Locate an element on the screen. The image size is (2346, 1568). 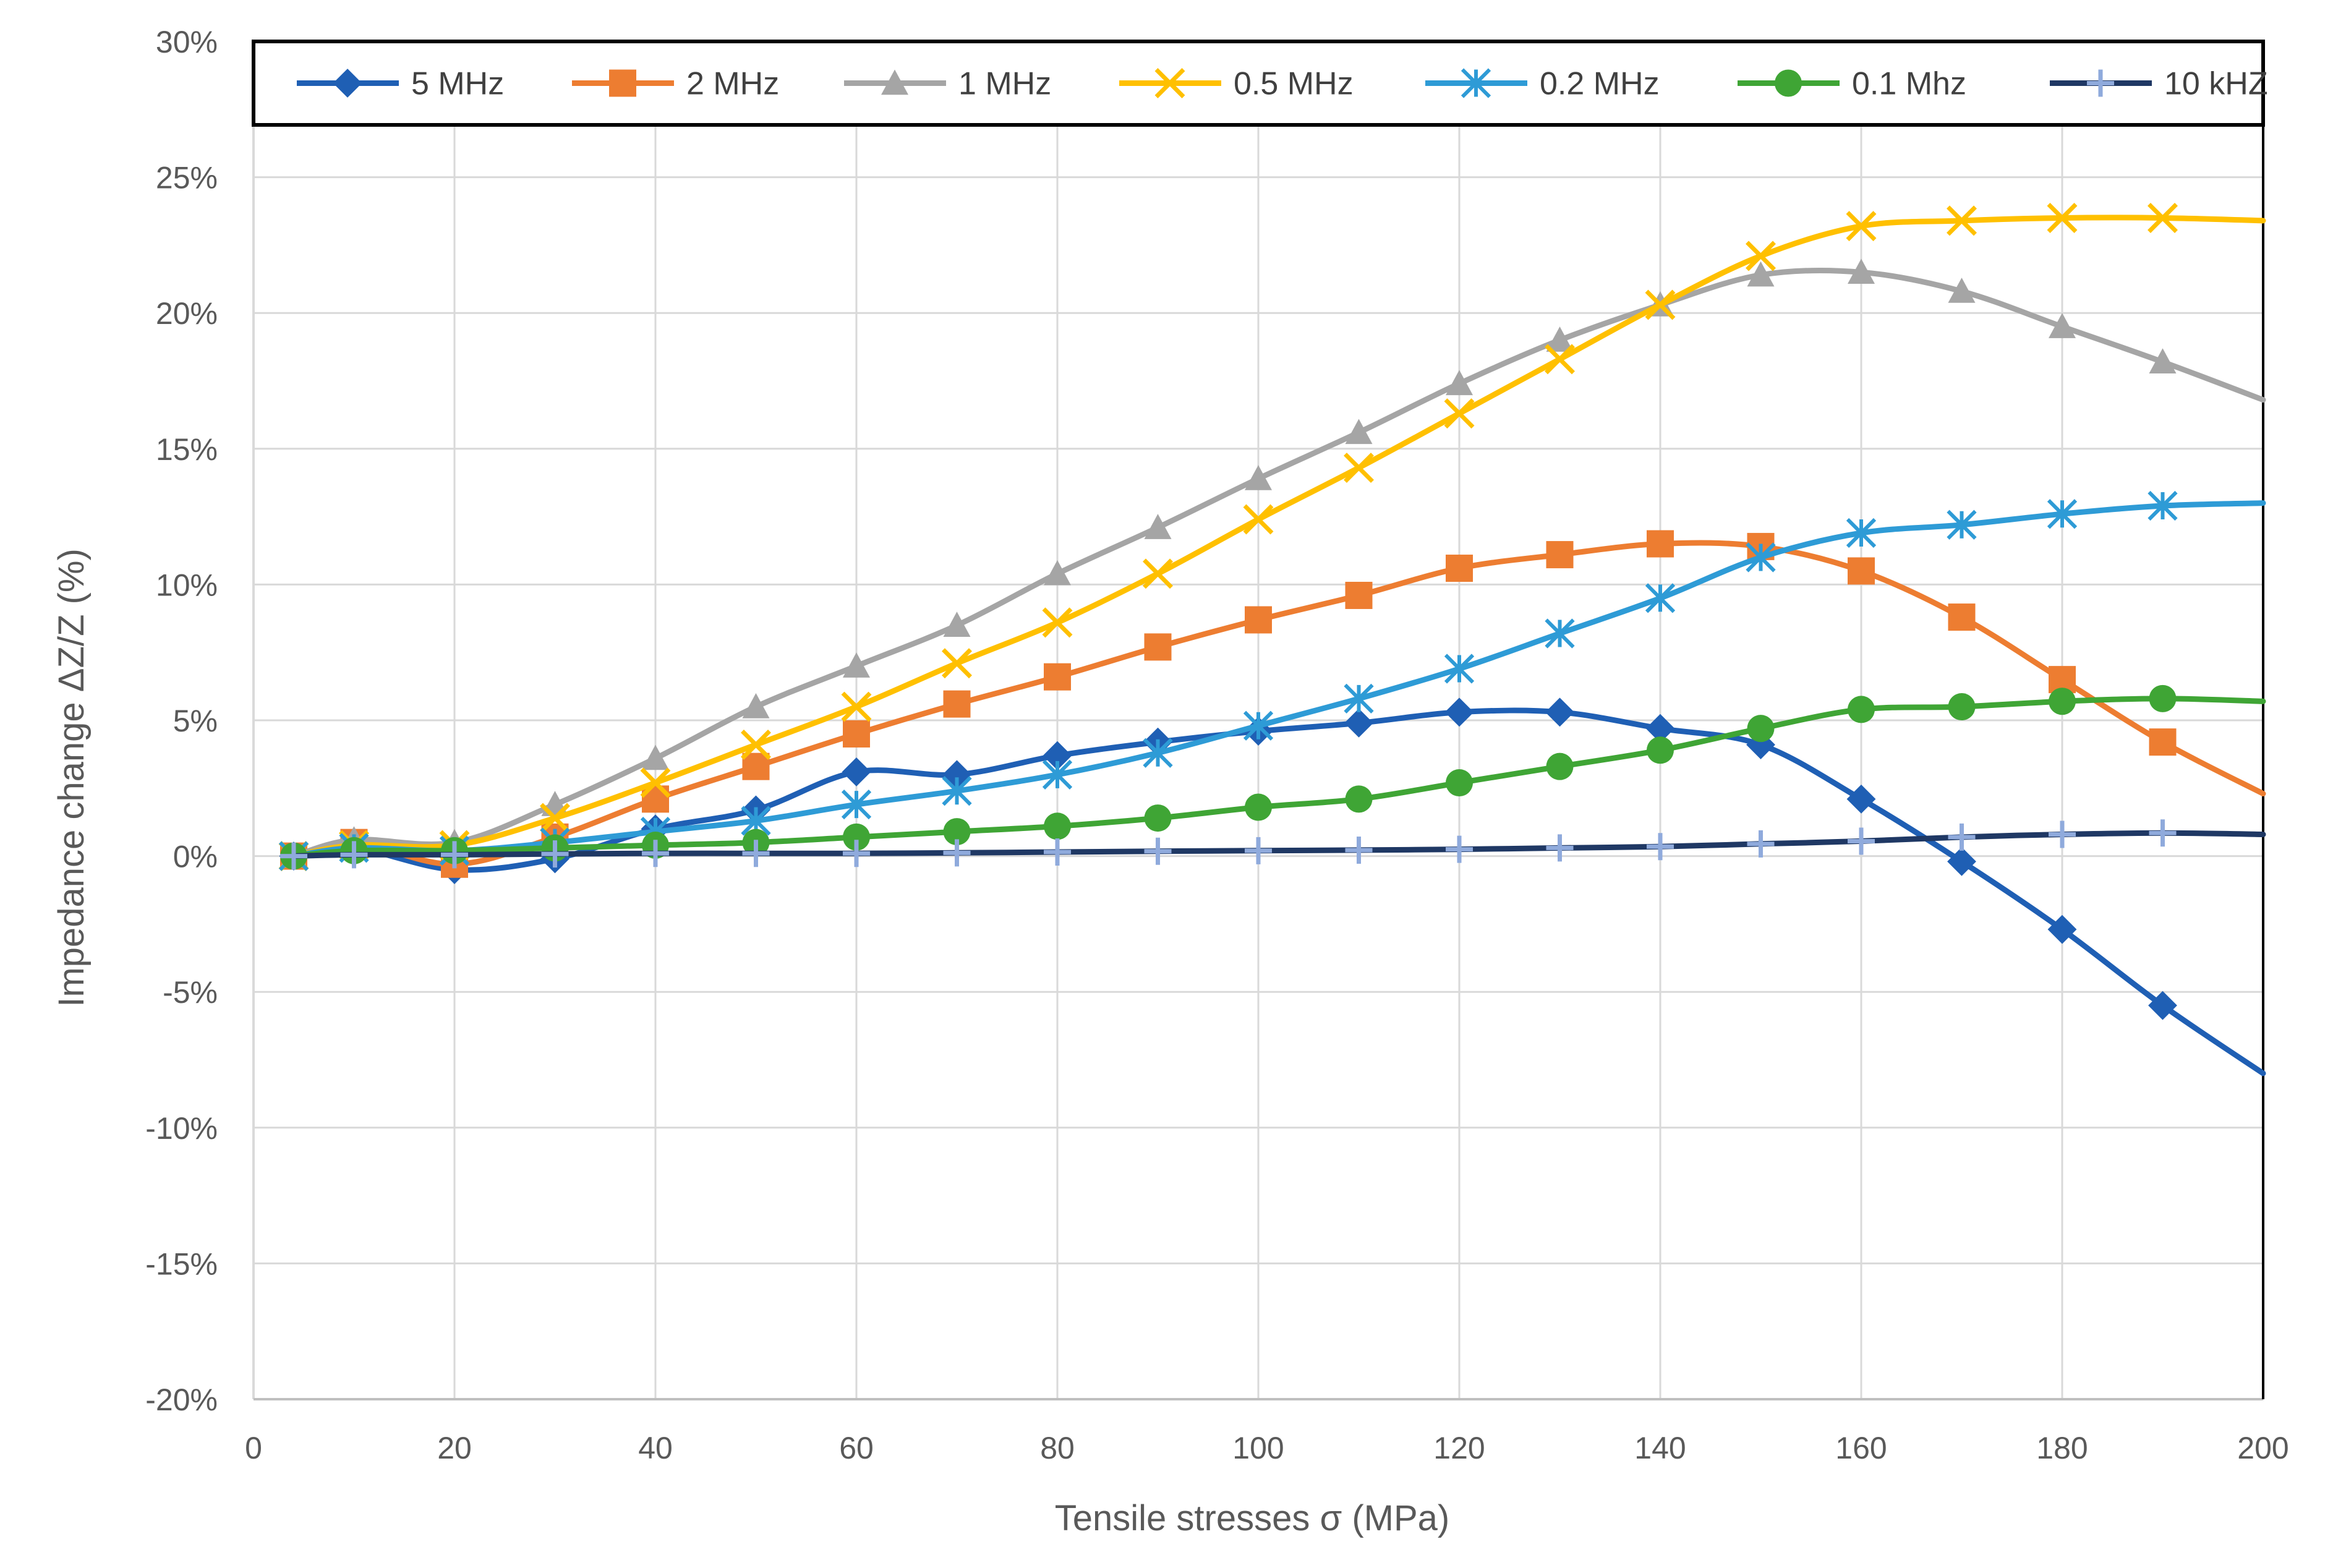
legend-label-5: 0.1 Mhz is located at coordinates (1909, 84).